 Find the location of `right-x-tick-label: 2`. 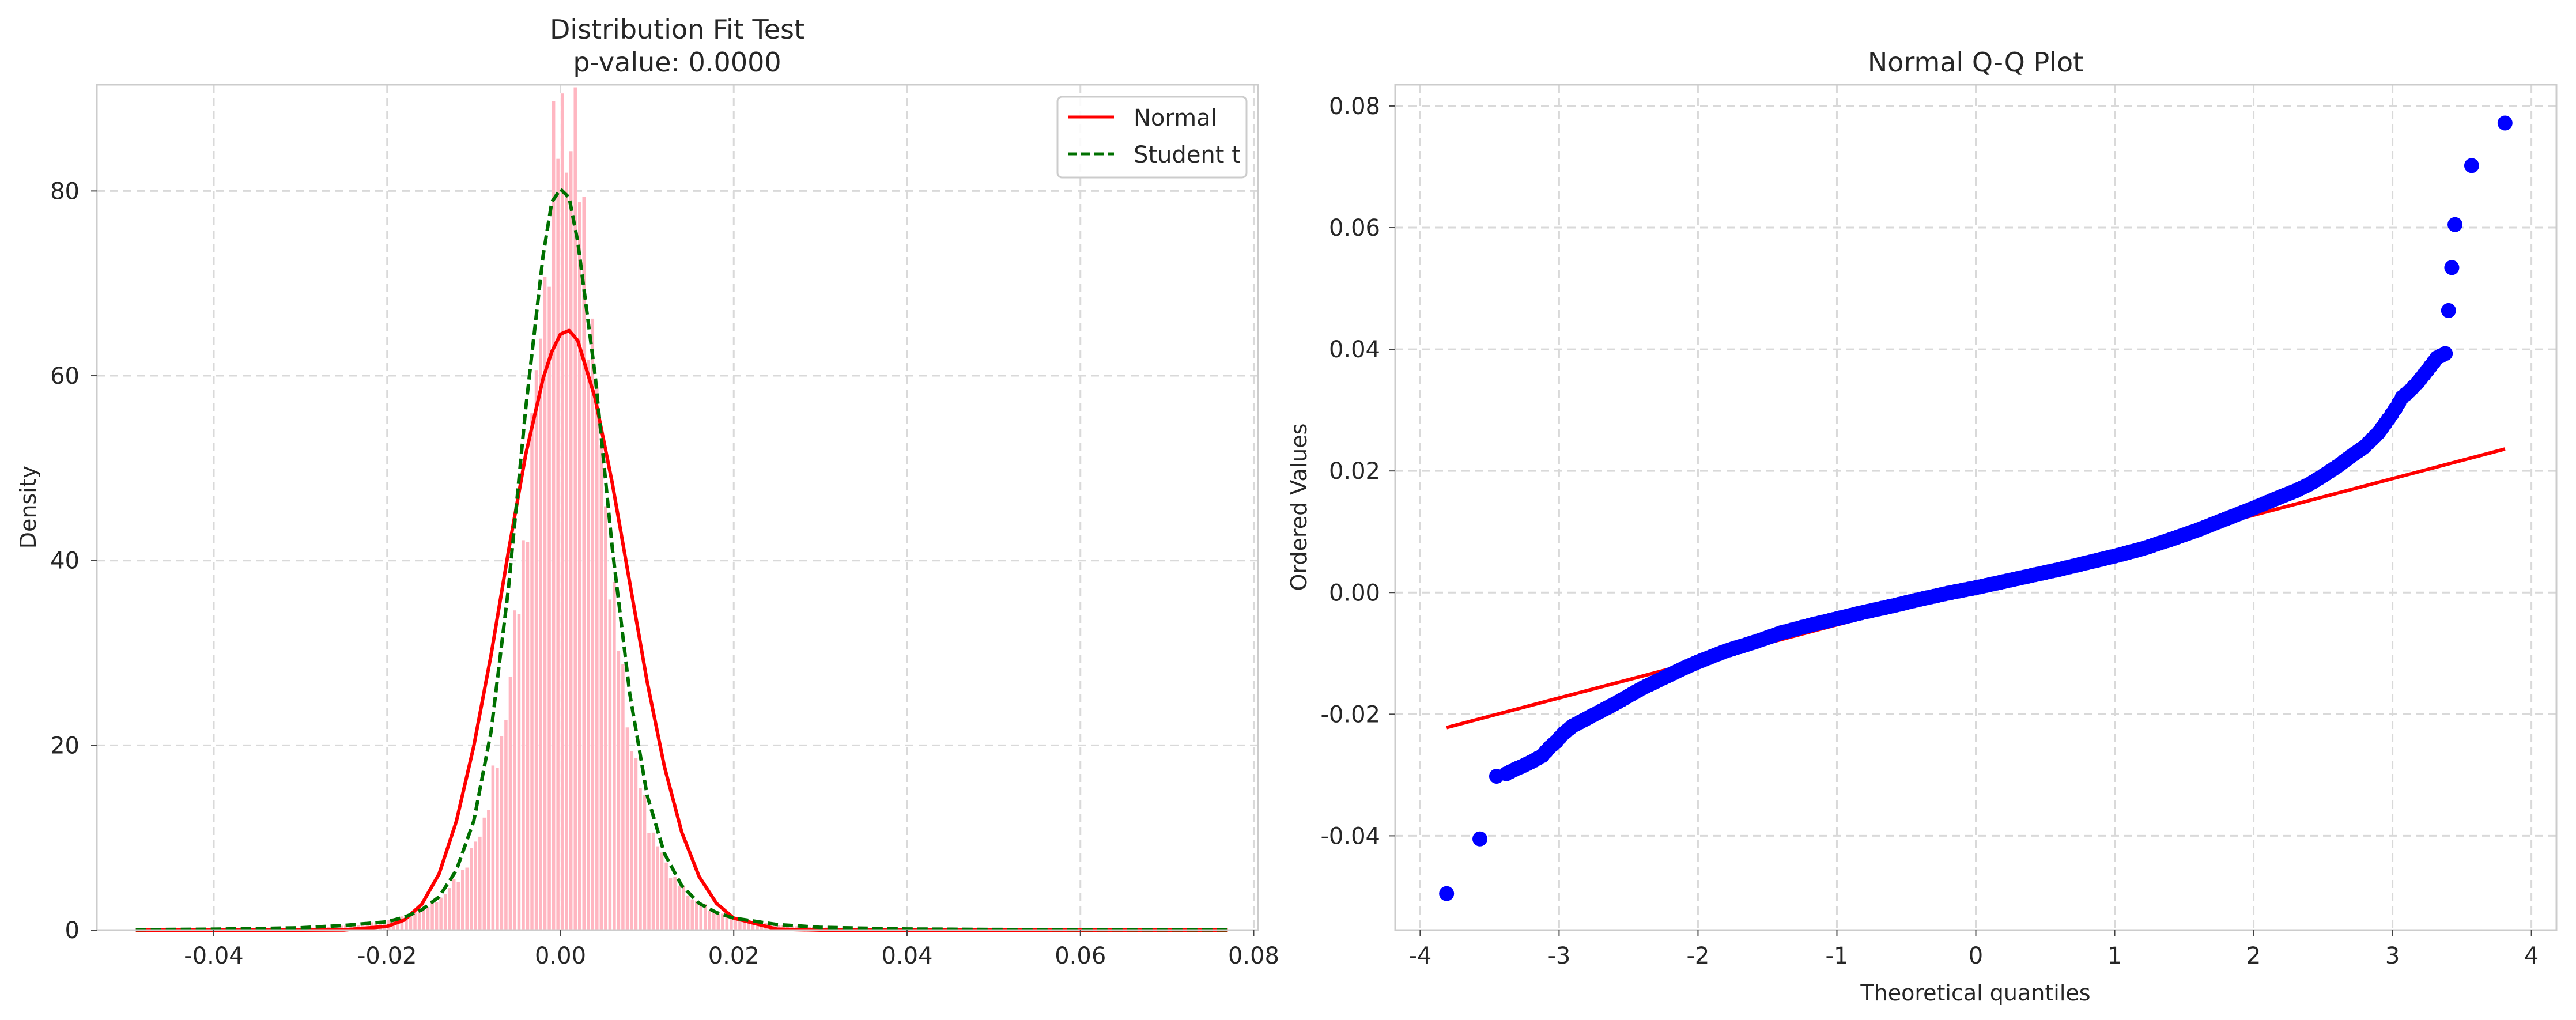

right-x-tick-label: 2 is located at coordinates (2253, 956).